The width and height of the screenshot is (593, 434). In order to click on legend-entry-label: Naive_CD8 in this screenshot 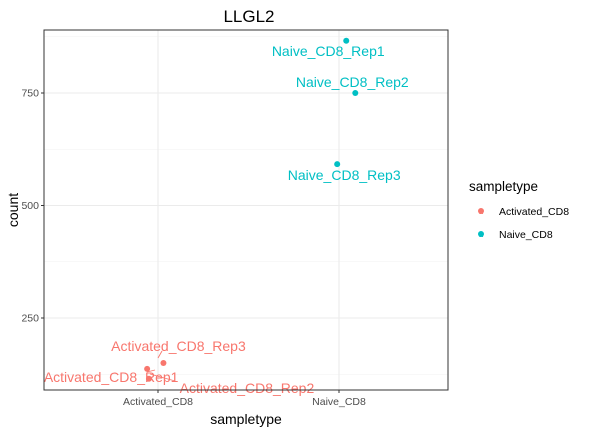, I will do `click(526, 235)`.